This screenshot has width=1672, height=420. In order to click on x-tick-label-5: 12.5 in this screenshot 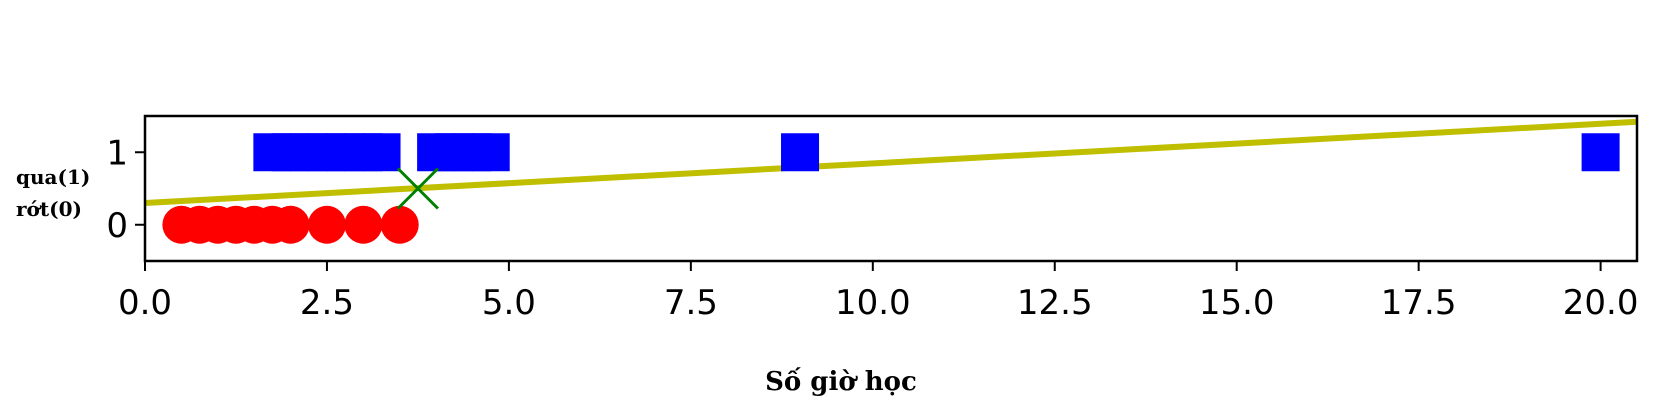, I will do `click(1055, 303)`.